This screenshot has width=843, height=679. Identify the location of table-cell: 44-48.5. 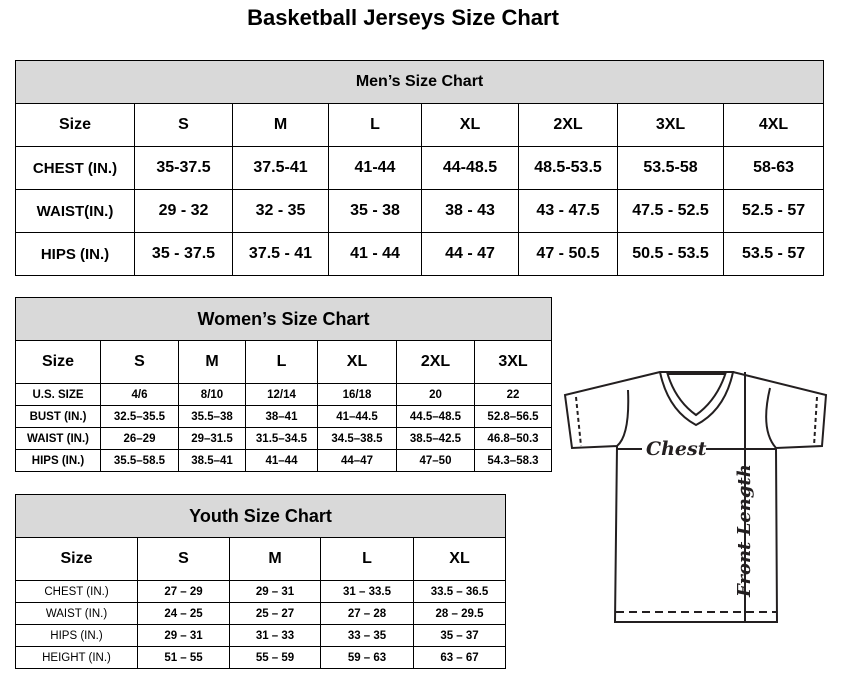
(470, 168).